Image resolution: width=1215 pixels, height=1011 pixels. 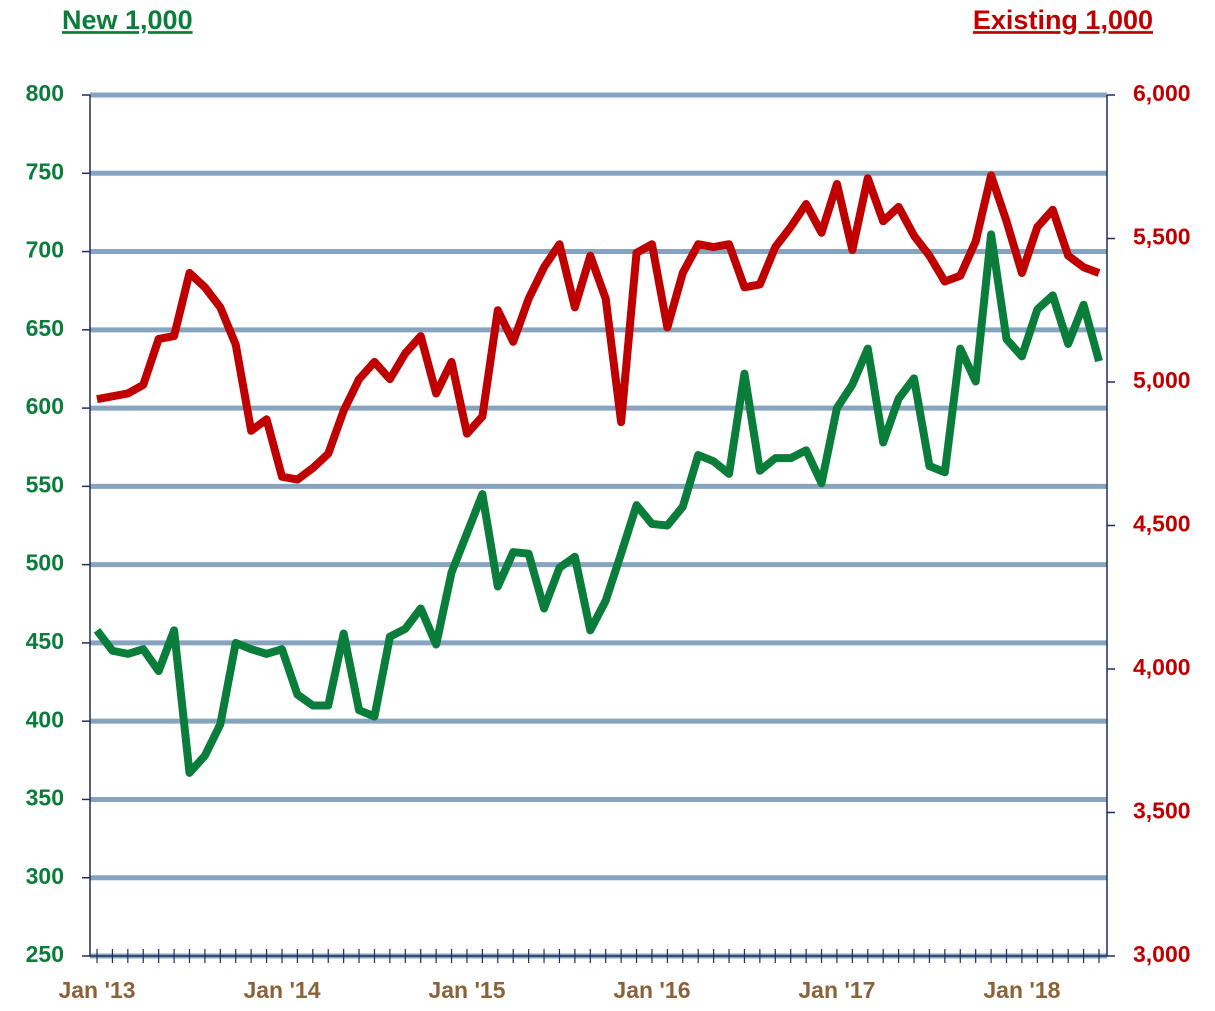 What do you see at coordinates (1162, 954) in the screenshot?
I see `y2-tick-label: 3,000` at bounding box center [1162, 954].